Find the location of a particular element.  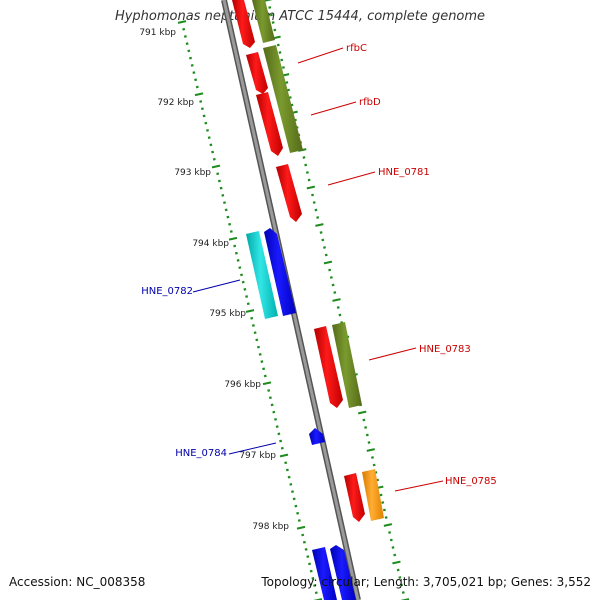

gene-label-hne-0783: HNE_0783 is located at coordinates (445, 349).